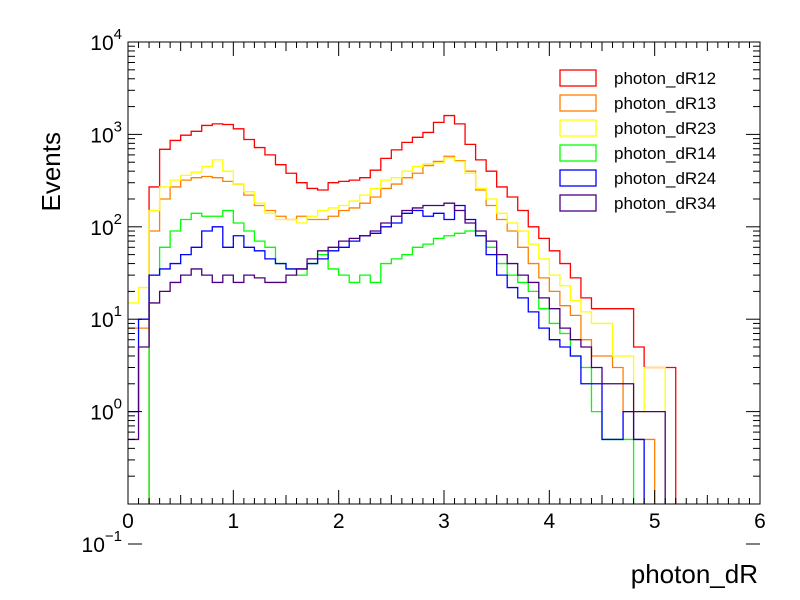 This screenshot has width=800, height=600. I want to click on legend-swatch-photon-dr12, so click(578, 78).